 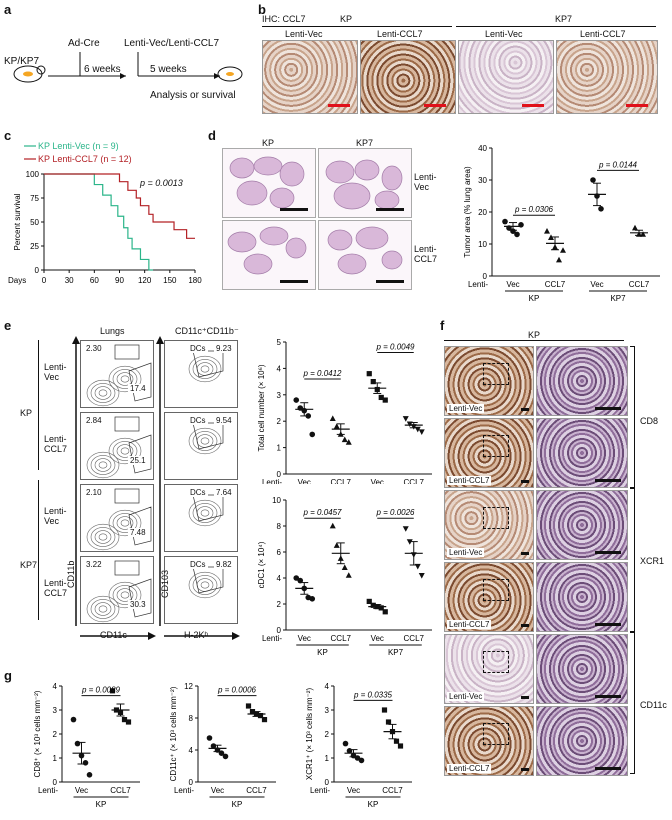 What do you see at coordinates (322, 373) in the screenshot?
I see `p-value-label: p = 0.0412` at bounding box center [322, 373].